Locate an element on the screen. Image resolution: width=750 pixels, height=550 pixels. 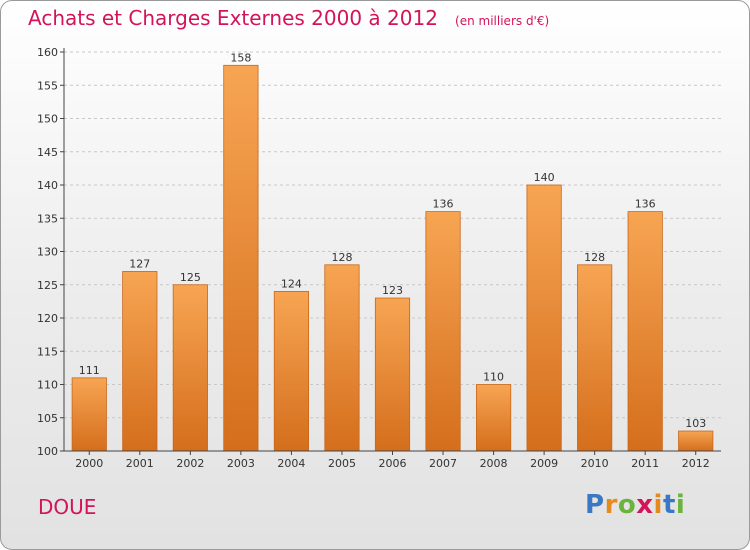
logo-letter: x is located at coordinates (645, 505).